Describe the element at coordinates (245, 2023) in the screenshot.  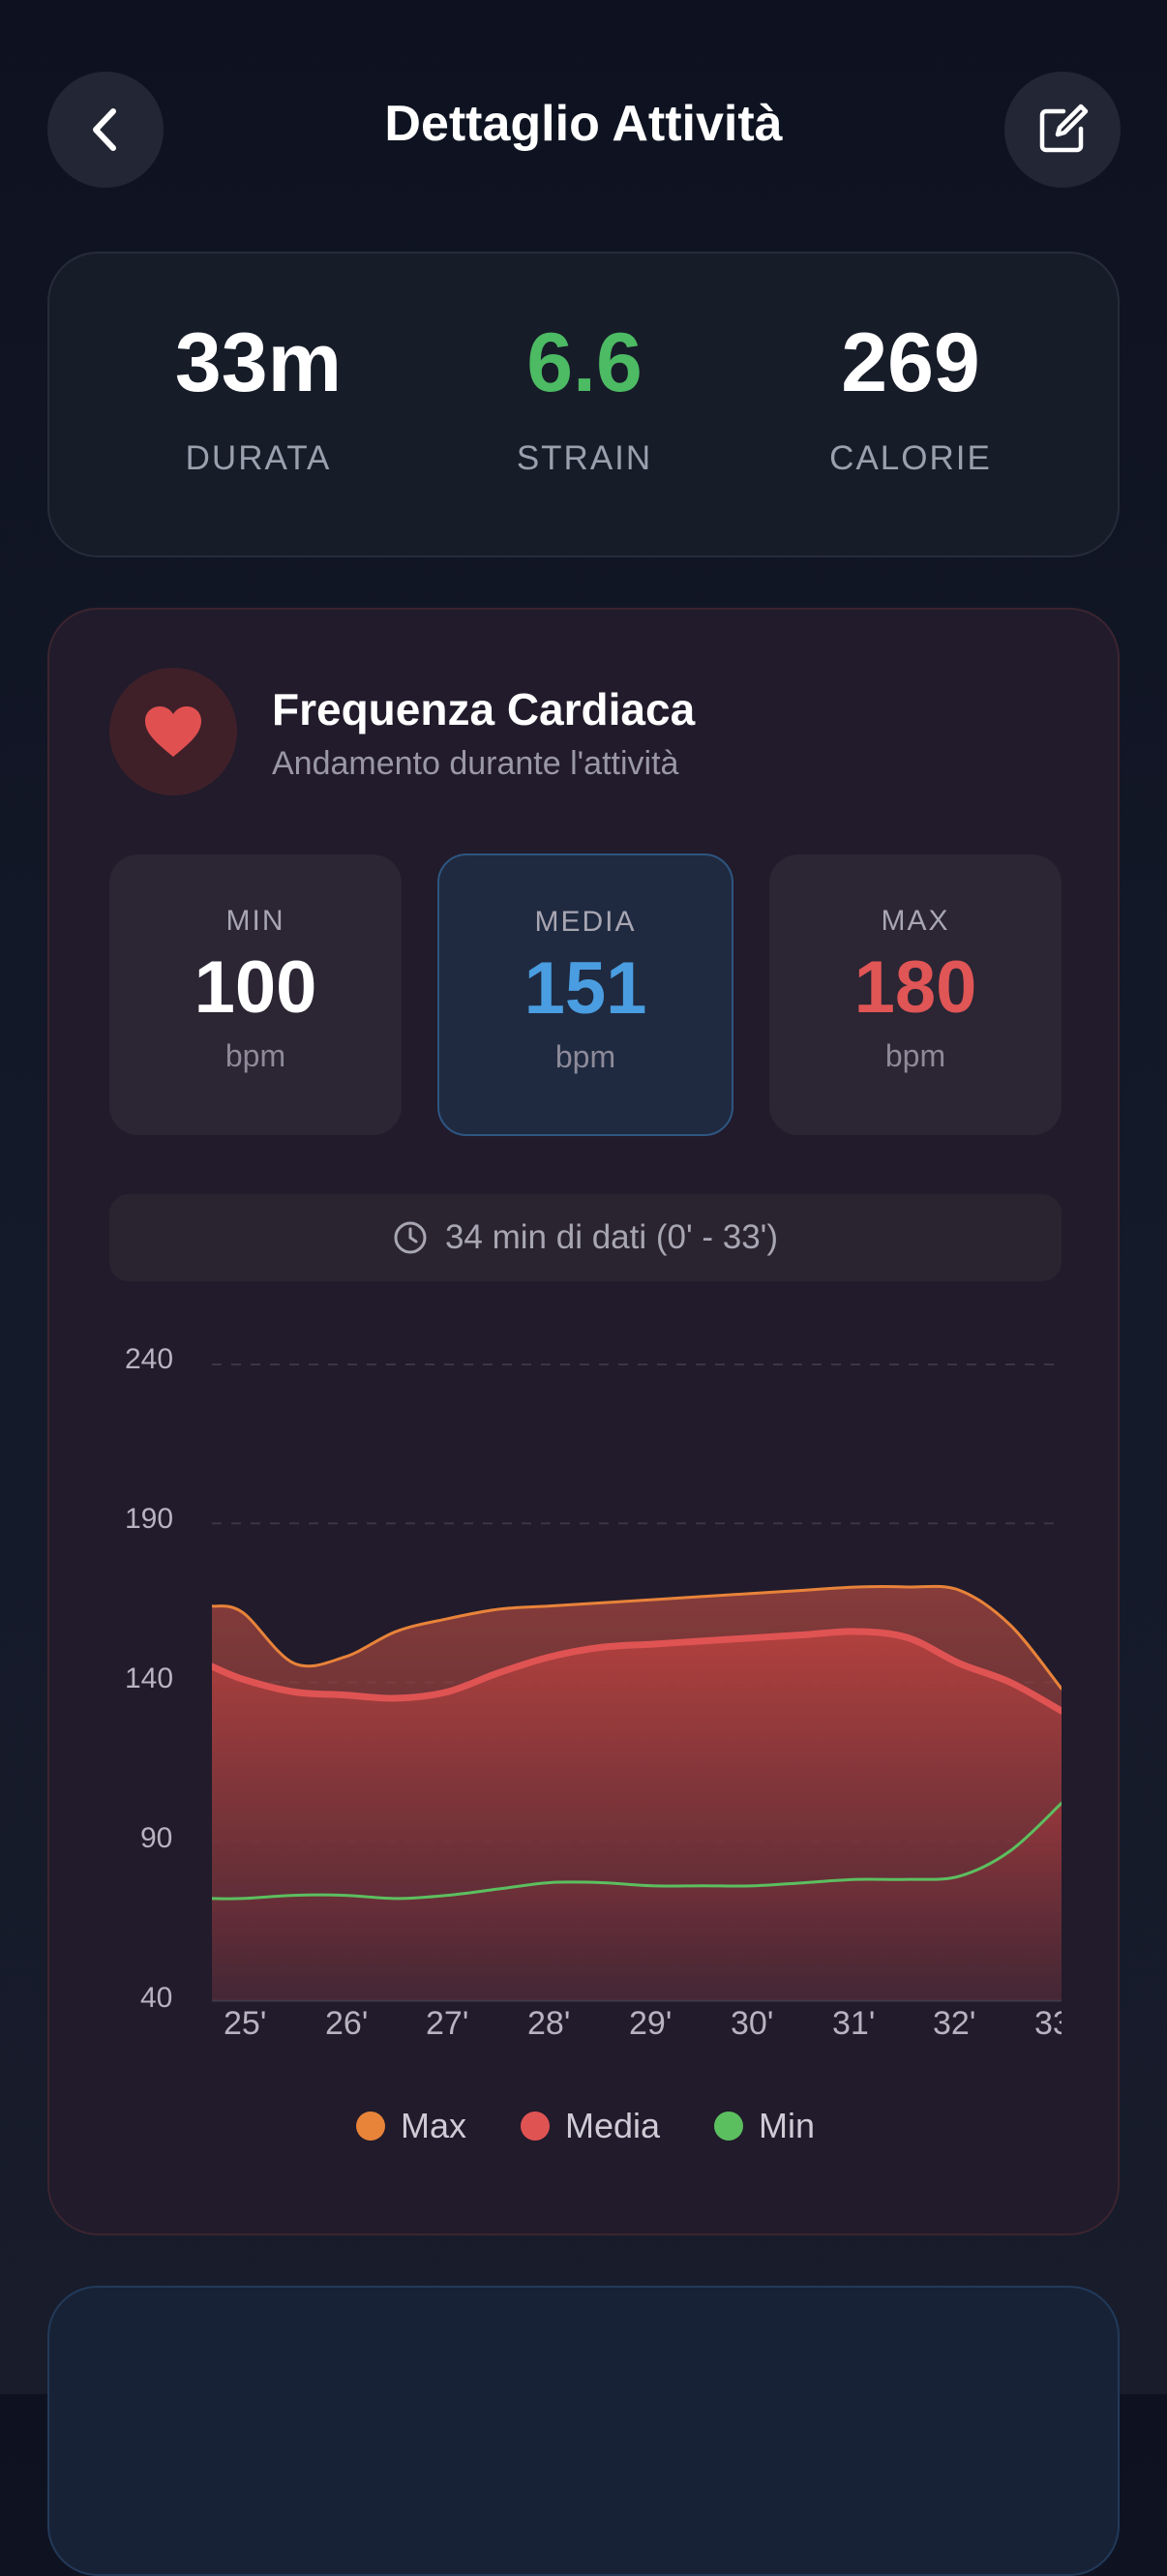
I see `x-tick-label: 25'` at that location.